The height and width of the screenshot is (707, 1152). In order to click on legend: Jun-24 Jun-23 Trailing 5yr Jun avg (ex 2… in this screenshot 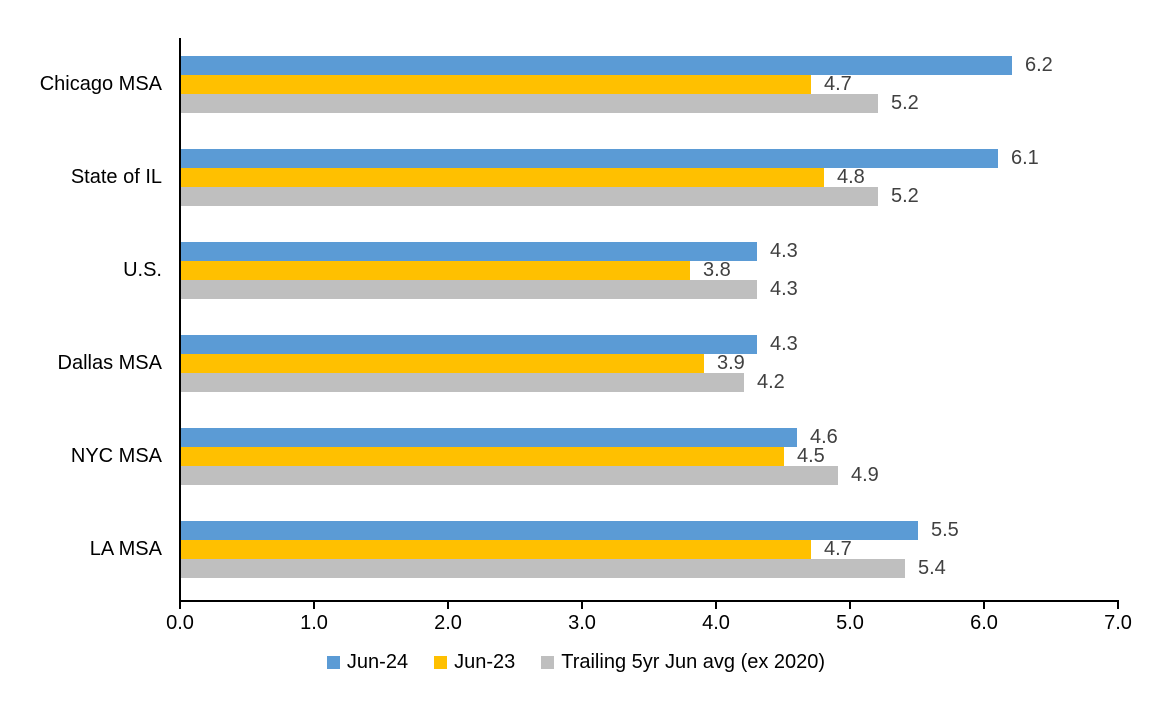, I will do `click(576, 662)`.